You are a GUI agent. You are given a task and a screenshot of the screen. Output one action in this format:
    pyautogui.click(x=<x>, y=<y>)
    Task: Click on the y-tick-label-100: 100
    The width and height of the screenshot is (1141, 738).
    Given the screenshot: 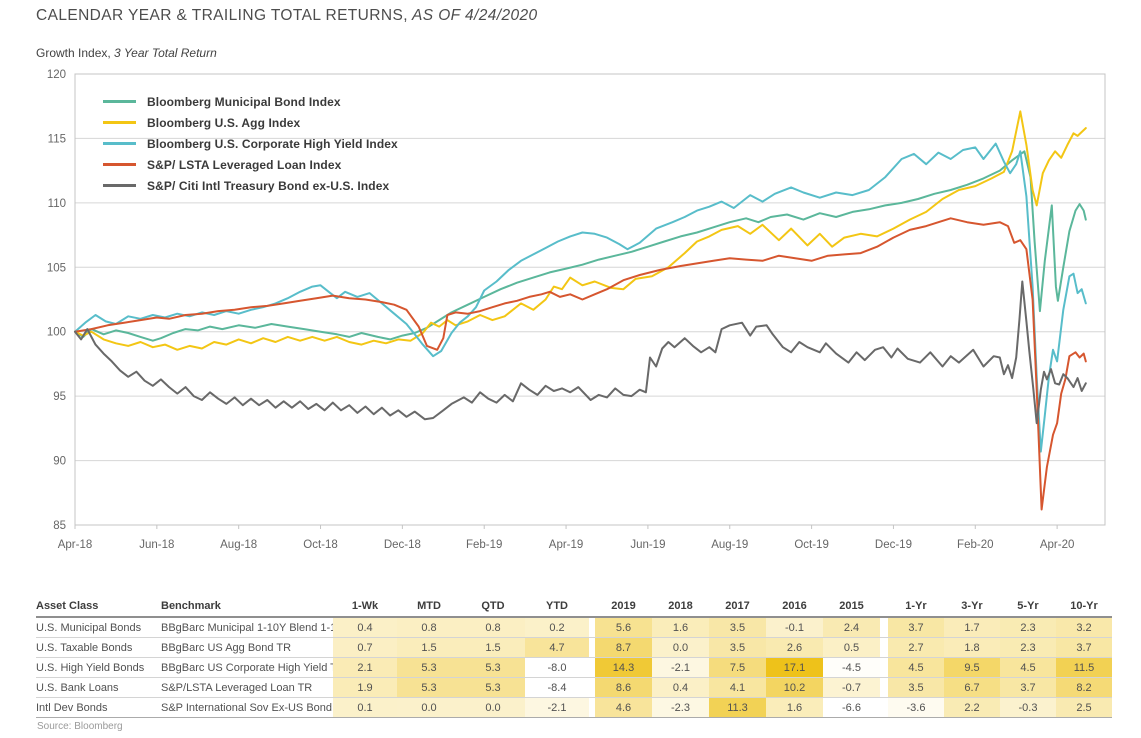 What is the action you would take?
    pyautogui.click(x=56, y=333)
    